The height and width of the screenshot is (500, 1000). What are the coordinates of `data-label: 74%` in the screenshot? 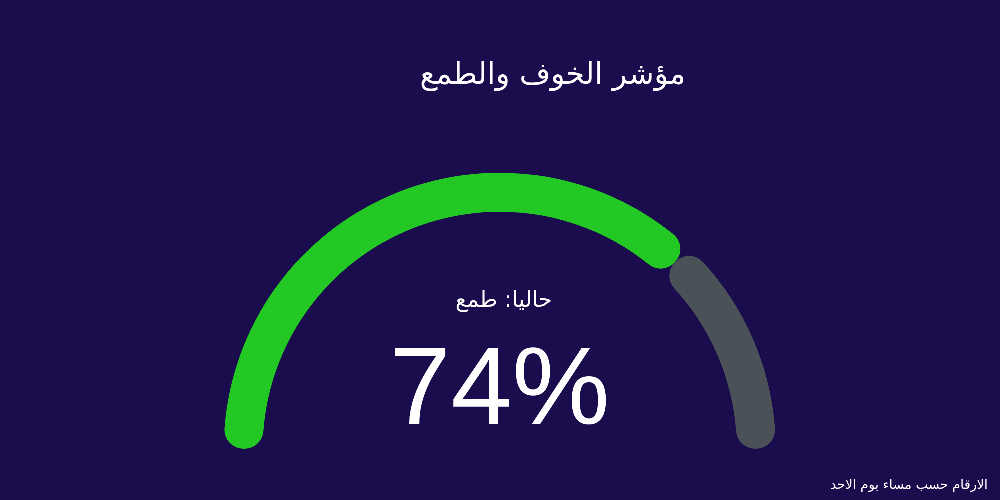 It's located at (500, 386).